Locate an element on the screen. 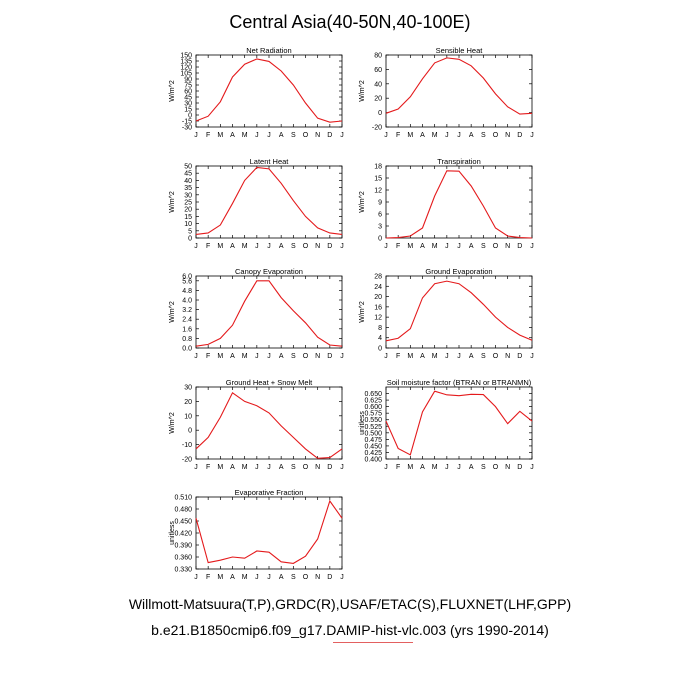  panel-title: Latent Heat is located at coordinates (270, 161).